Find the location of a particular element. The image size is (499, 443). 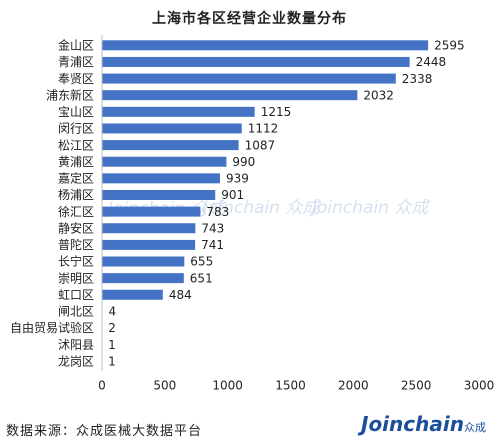

category-label: 浦东新区 is located at coordinates (70, 94).